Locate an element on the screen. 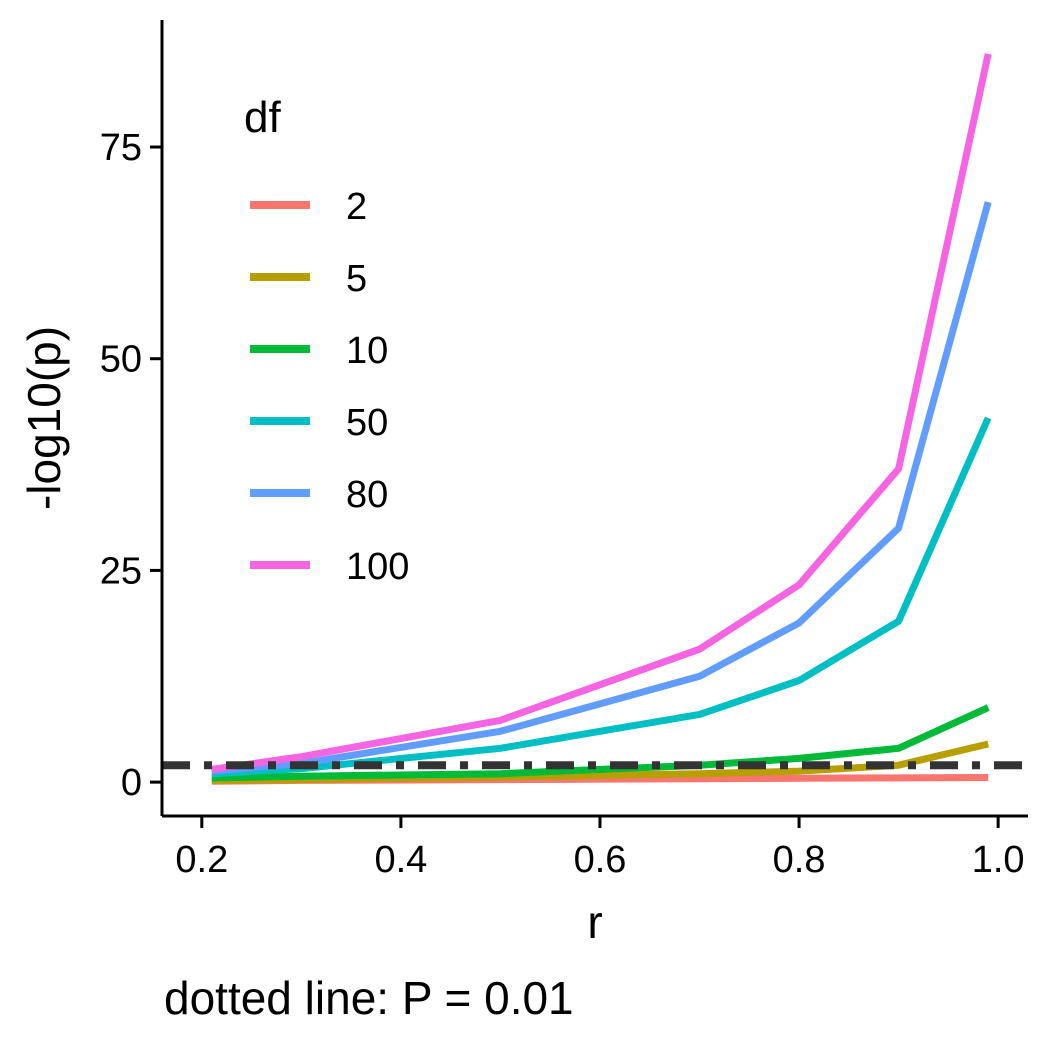 This screenshot has width=1050, height=1050. x-tick-label: 0.8 is located at coordinates (799, 860).